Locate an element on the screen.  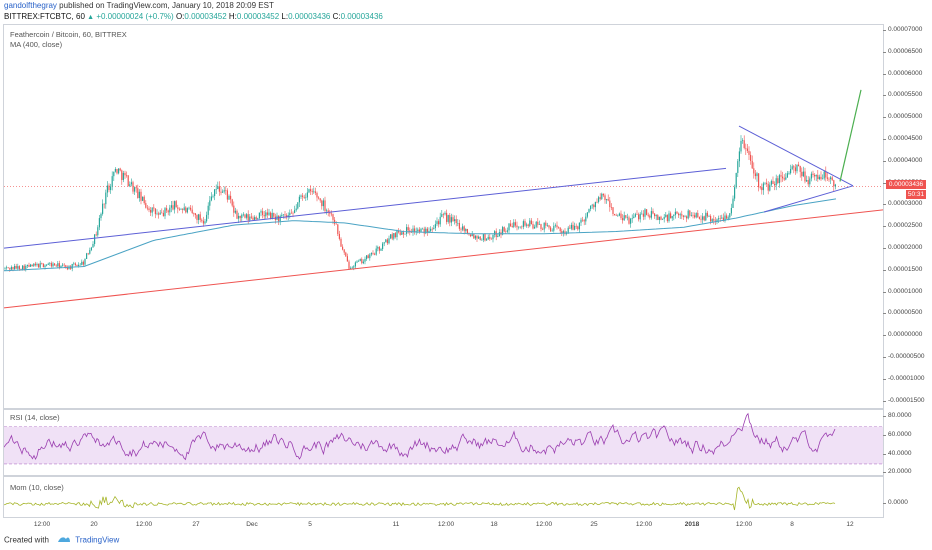
ma-legend: MA (400, close) is located at coordinates (36, 44).